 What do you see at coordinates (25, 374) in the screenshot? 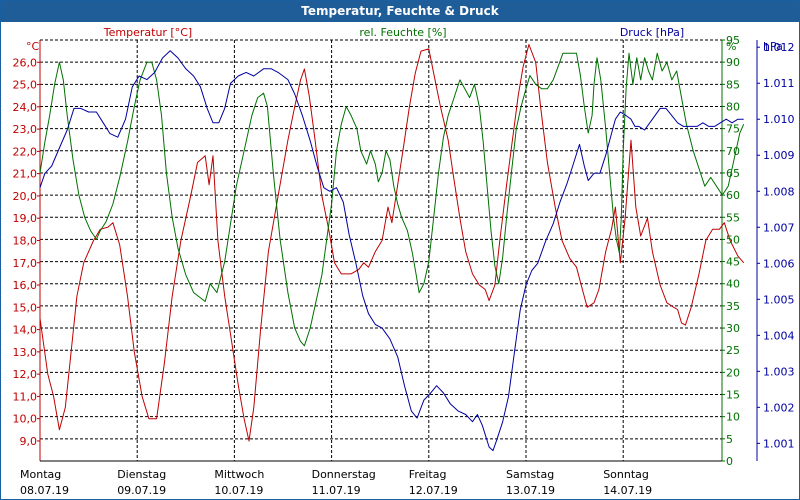
I see `temperature-tick-label: 12,0` at bounding box center [25, 374].